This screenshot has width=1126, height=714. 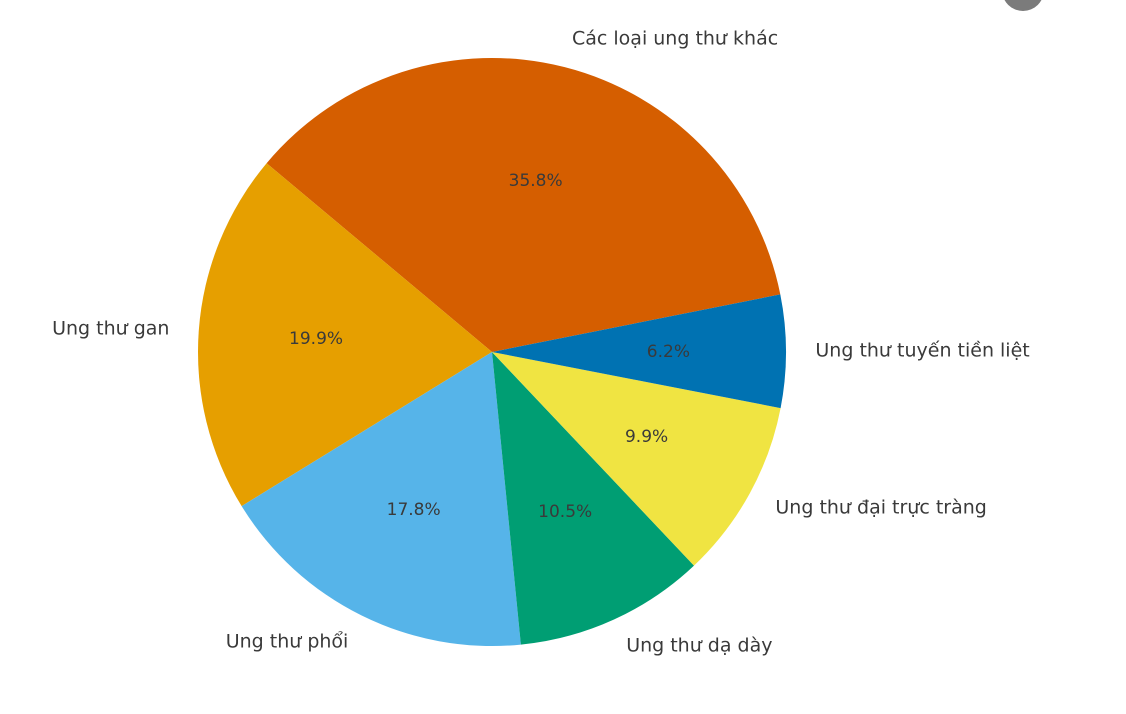 What do you see at coordinates (1023, 5) in the screenshot?
I see `top-right-circle-fragment` at bounding box center [1023, 5].